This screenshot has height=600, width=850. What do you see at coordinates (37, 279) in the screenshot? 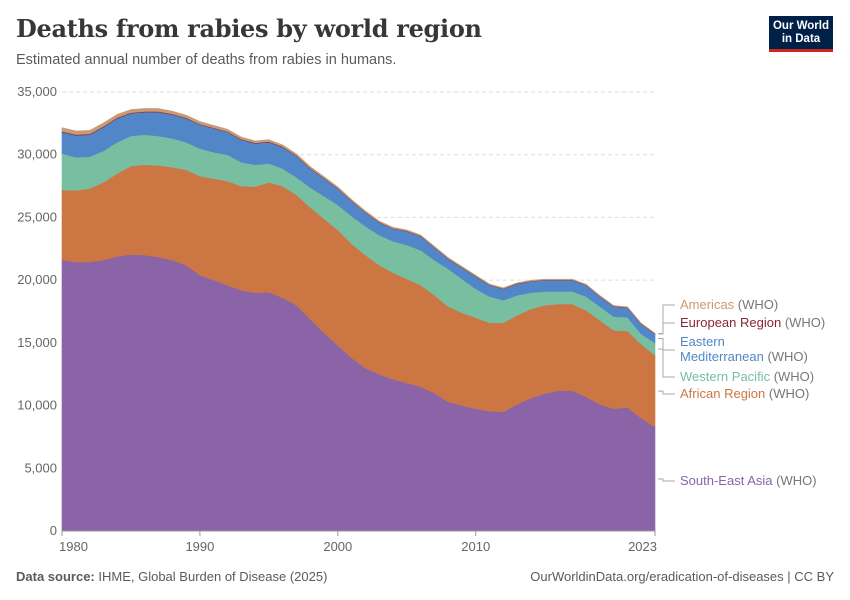
I see `y-tick-label: 20,000` at bounding box center [37, 279].